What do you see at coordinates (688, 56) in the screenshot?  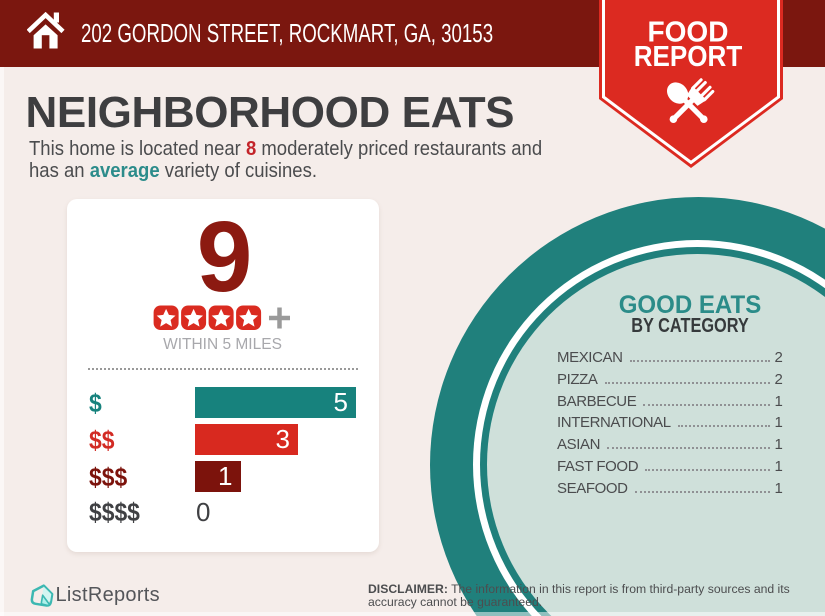 I see `svg-text: REPORT` at bounding box center [688, 56].